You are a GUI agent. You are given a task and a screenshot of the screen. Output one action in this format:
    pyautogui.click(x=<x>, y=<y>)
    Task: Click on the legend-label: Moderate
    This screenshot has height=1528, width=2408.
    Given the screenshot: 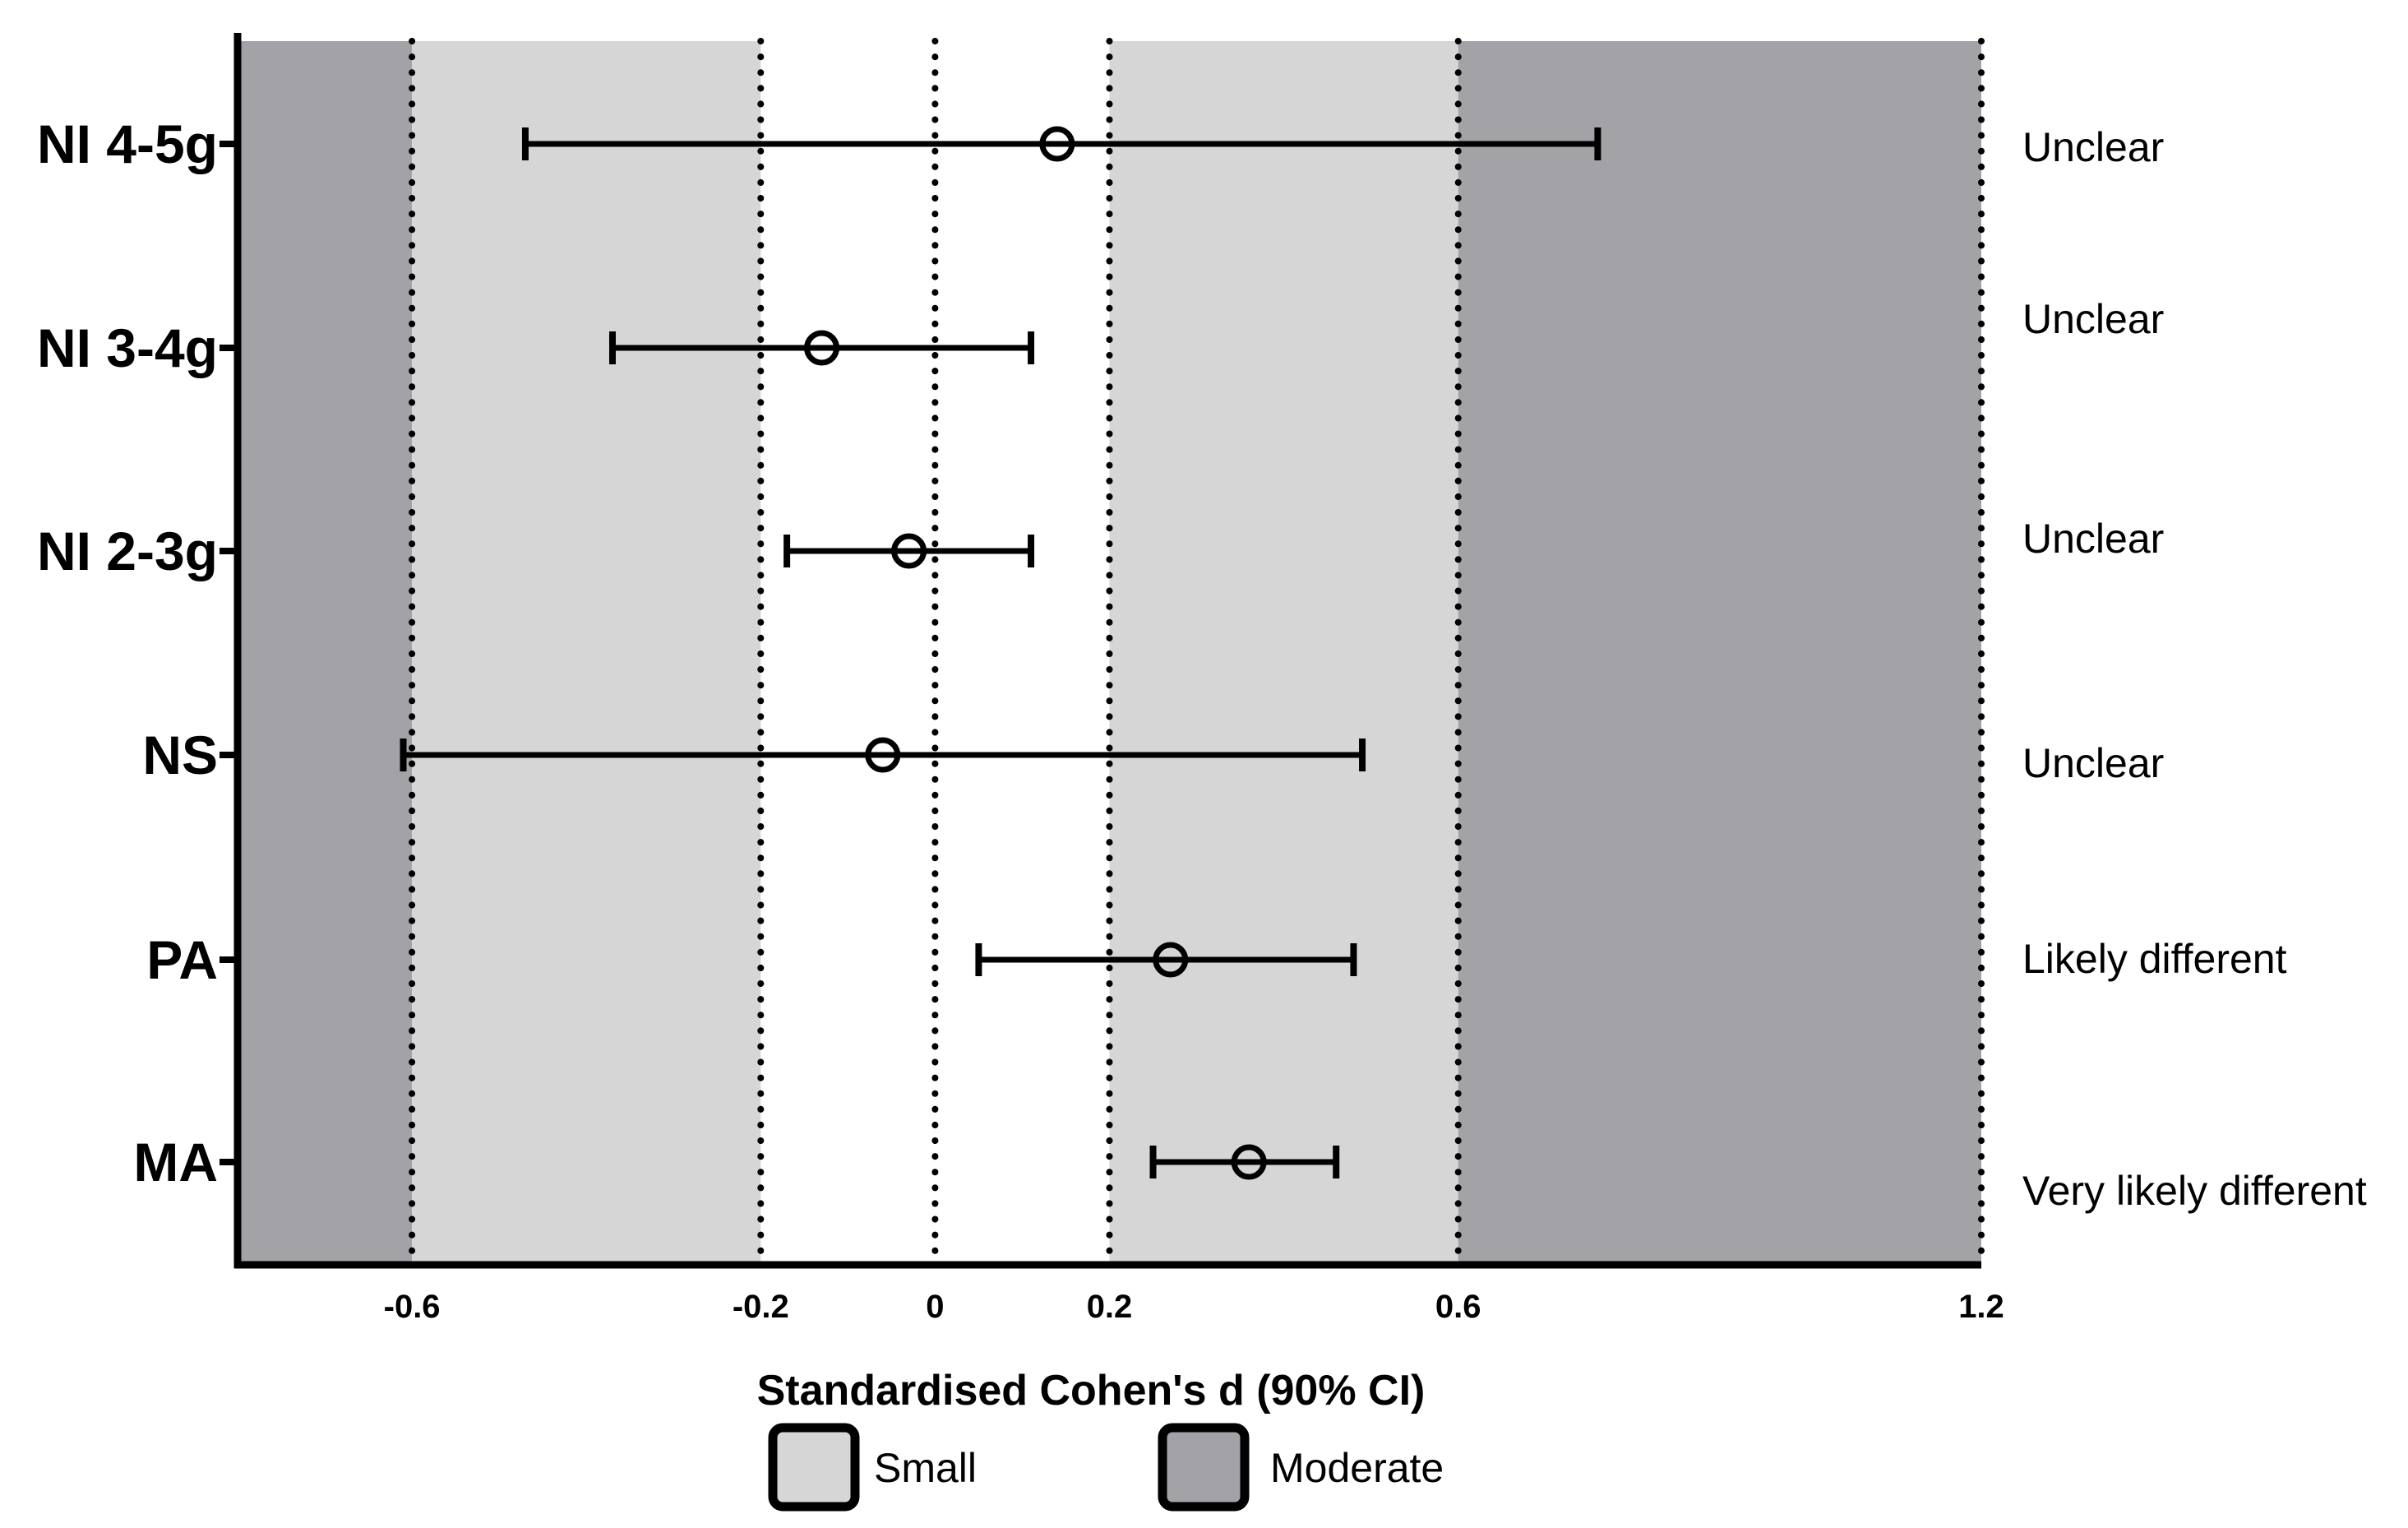 What is the action you would take?
    pyautogui.click(x=1357, y=1468)
    